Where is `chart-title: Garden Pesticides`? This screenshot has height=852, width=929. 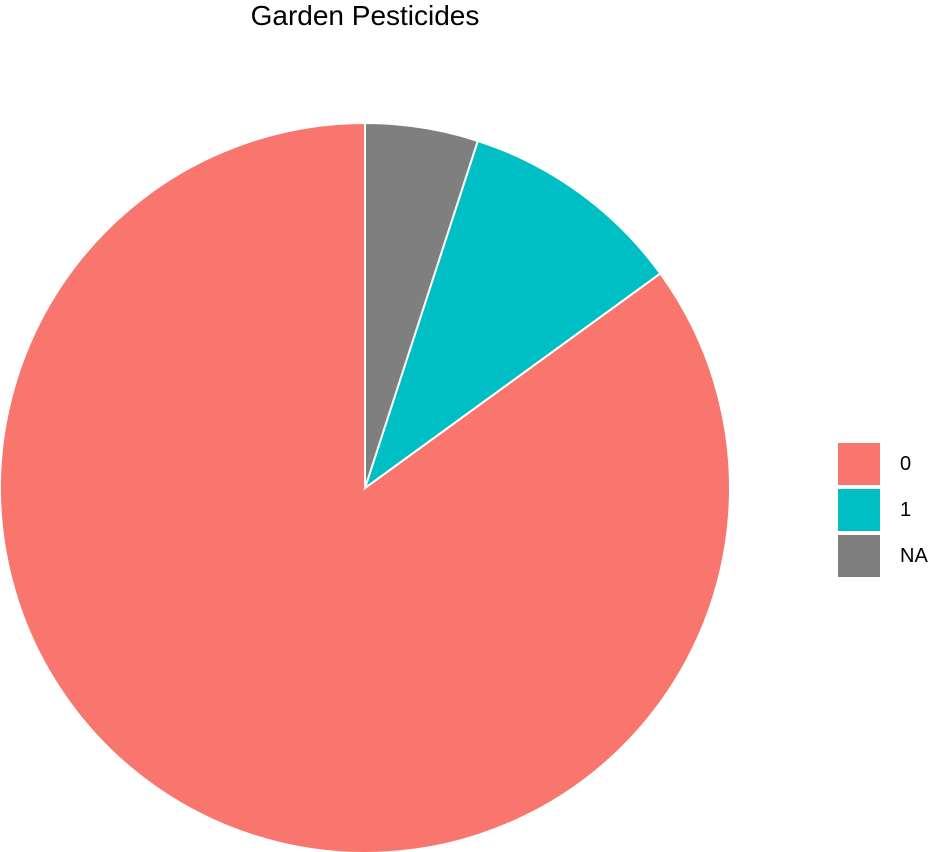
chart-title: Garden Pesticides is located at coordinates (365, 15).